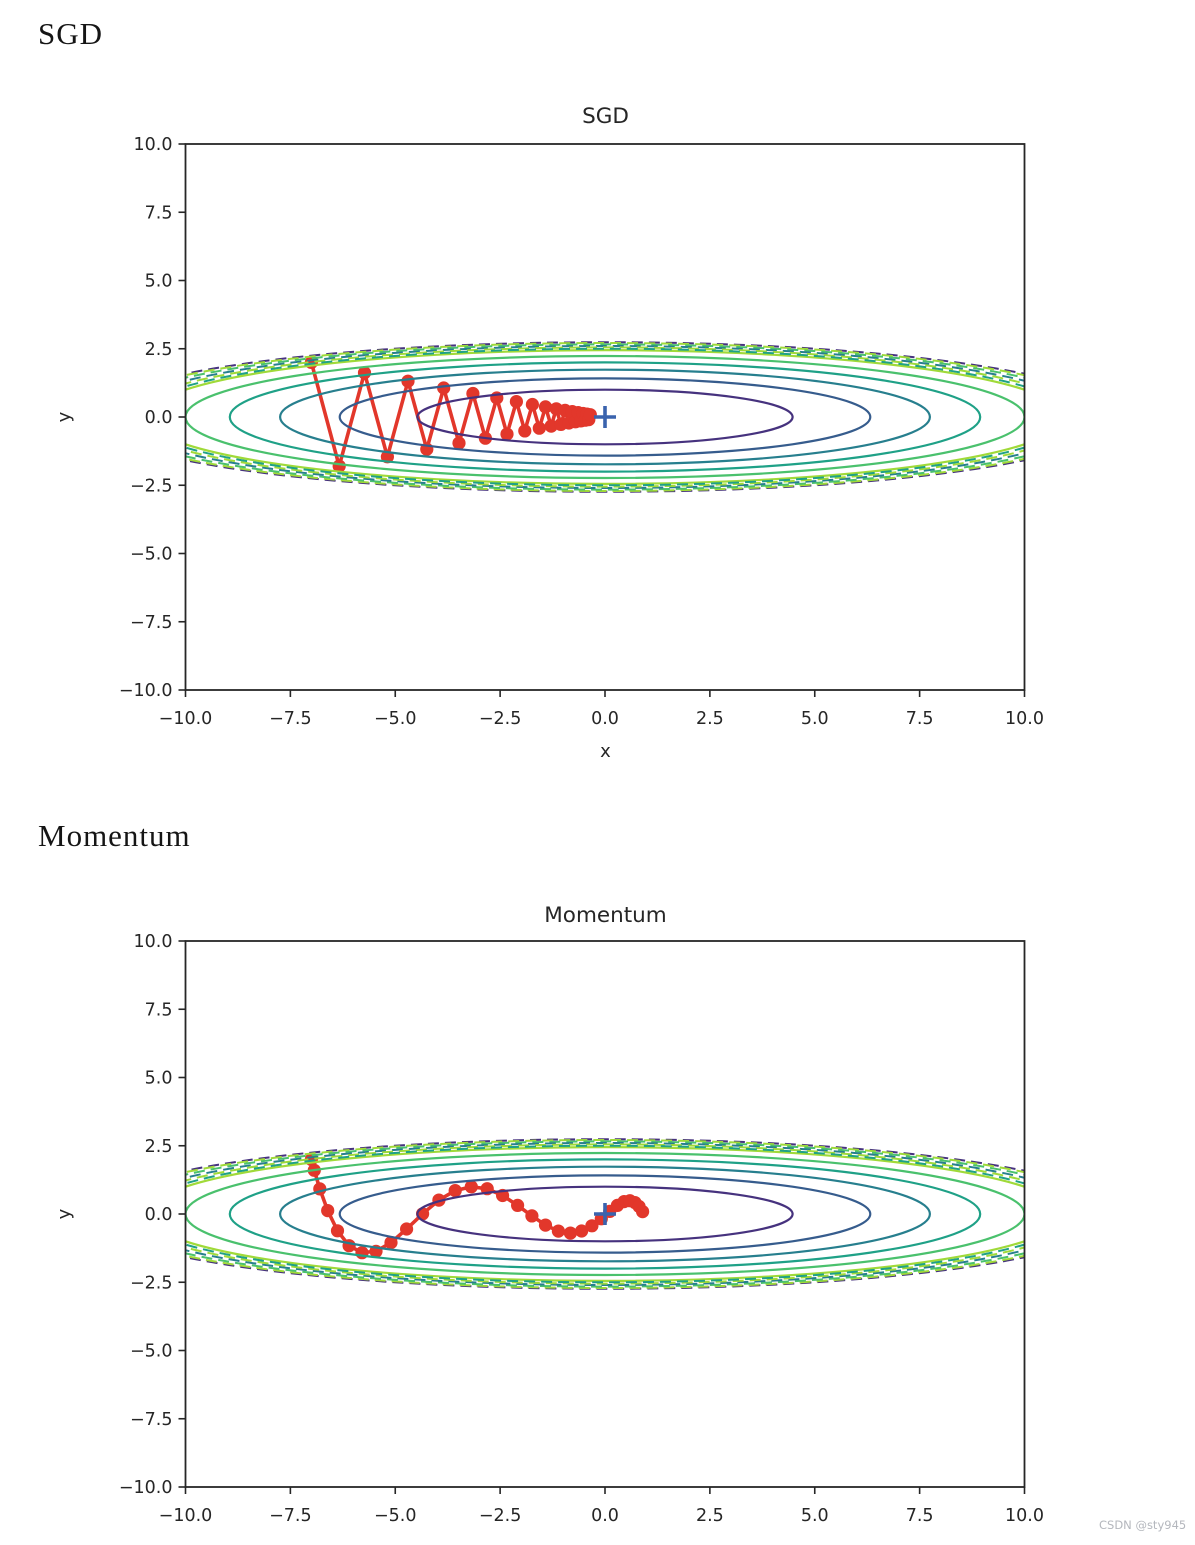  Describe the element at coordinates (71, 33) in the screenshot. I see `section-heading-sgd: SGD` at that location.